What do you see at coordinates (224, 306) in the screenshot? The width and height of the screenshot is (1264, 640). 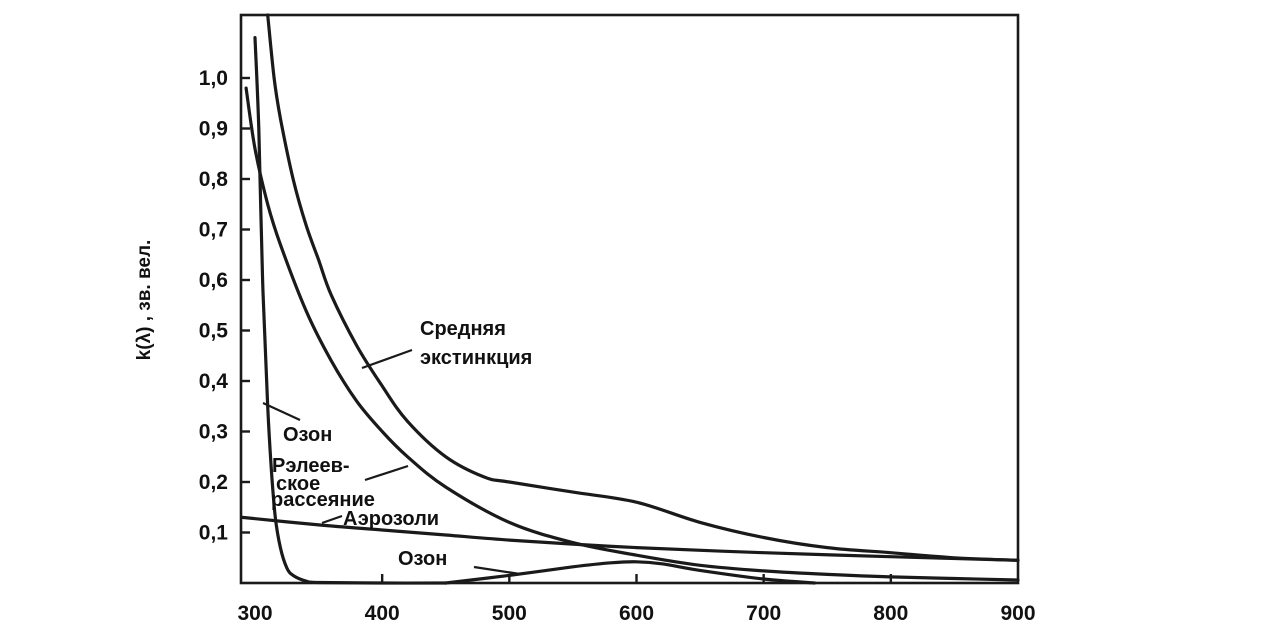 I see `y-axis: 0,1 0,2 0,3 0,4 0,5 0,6 0,7 0,8 0,9 1,0` at bounding box center [224, 306].